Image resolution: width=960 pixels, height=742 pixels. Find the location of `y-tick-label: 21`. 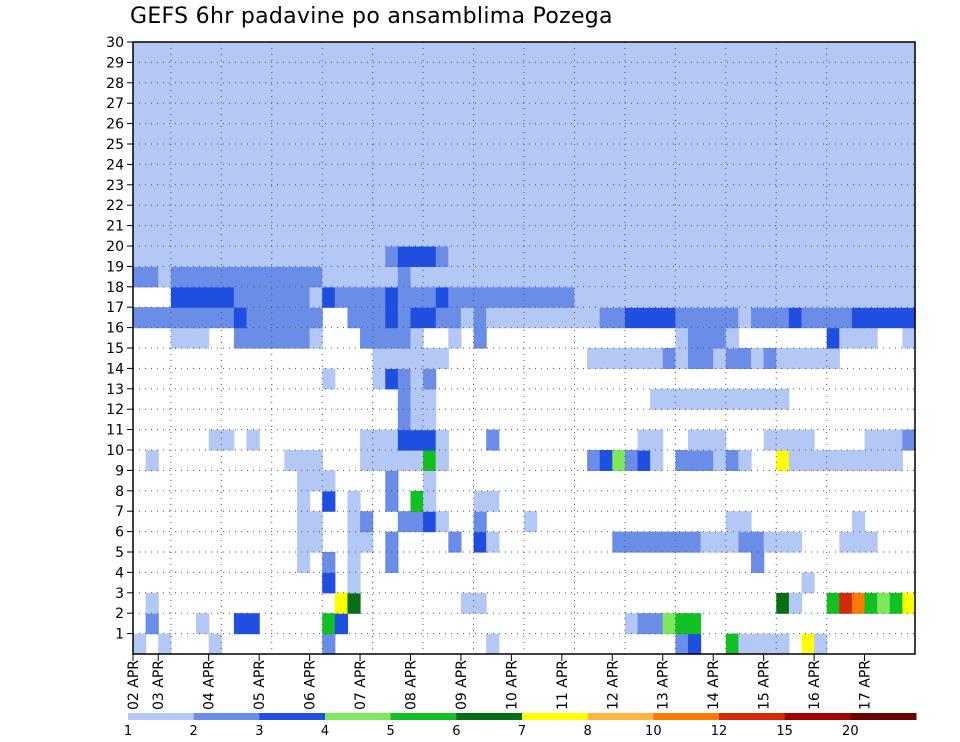

y-tick-label: 21 is located at coordinates (115, 227).